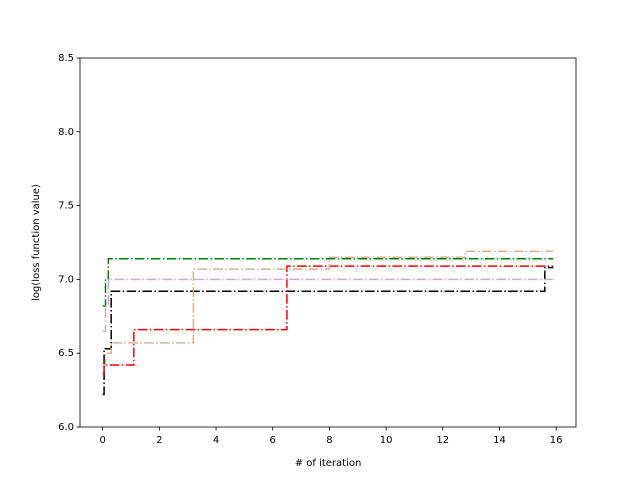 Image resolution: width=640 pixels, height=480 pixels. What do you see at coordinates (273, 440) in the screenshot?
I see `x-tick-label: 6` at bounding box center [273, 440].